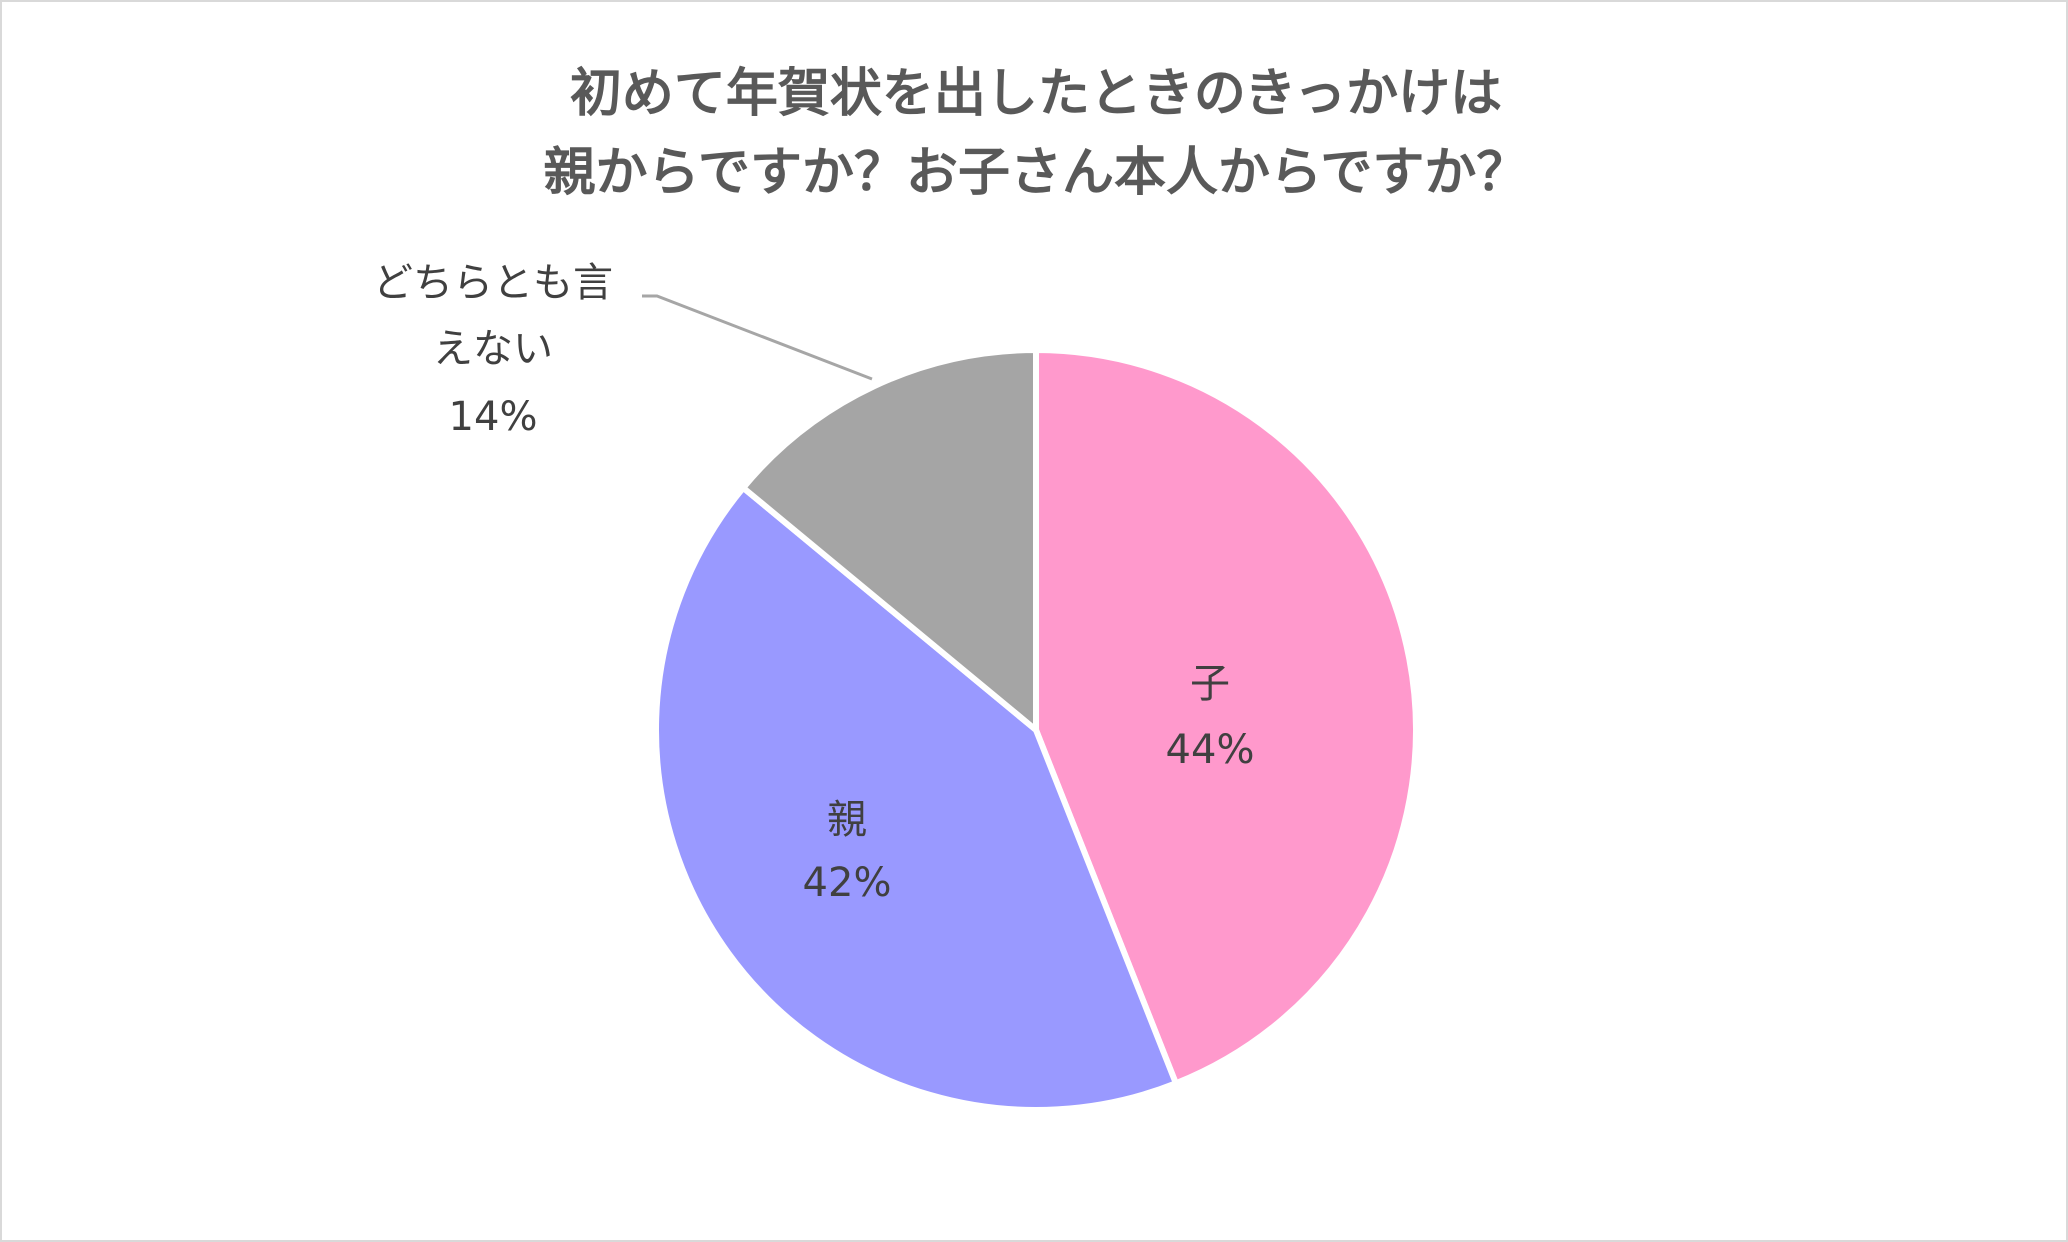  Describe the element at coordinates (493, 316) in the screenshot. I see `category-label: どちらとも言えない` at that location.